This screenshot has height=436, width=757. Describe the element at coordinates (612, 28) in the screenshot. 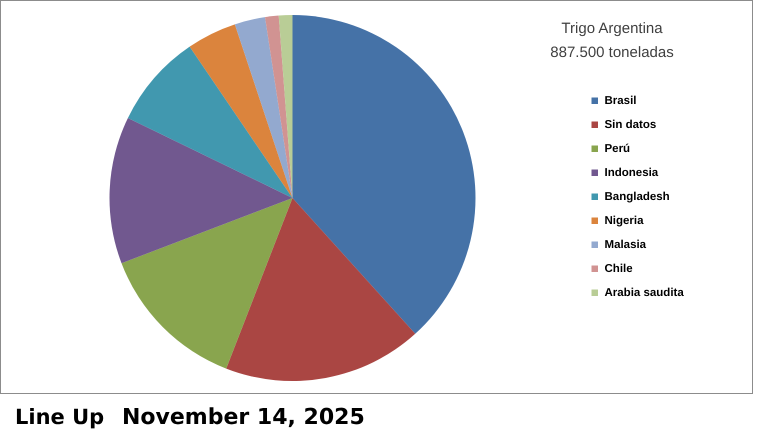

I see `chart-title: Trigo Argentina` at that location.